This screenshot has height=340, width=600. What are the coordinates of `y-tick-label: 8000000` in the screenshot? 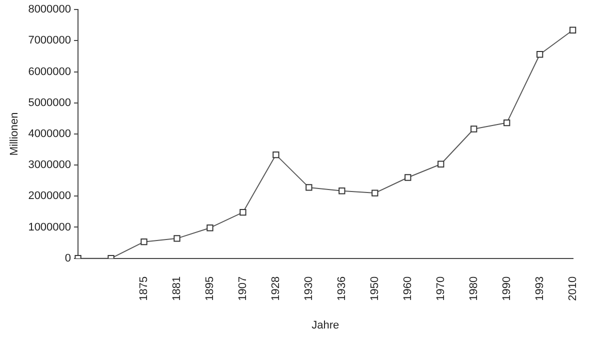 It's located at (50, 10).